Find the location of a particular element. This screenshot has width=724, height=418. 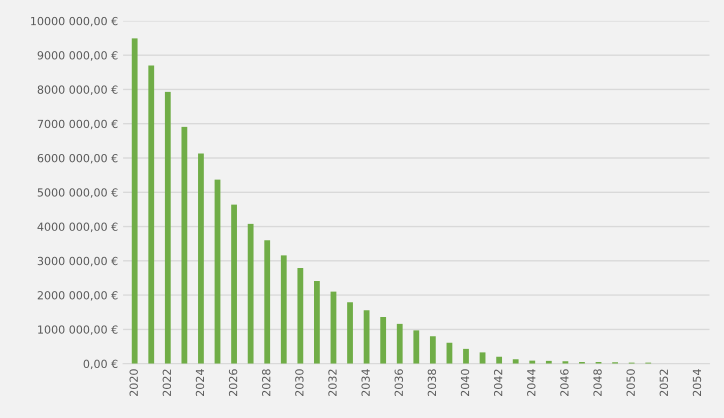

y-tick-label: 2000 000,00 € is located at coordinates (78, 296).